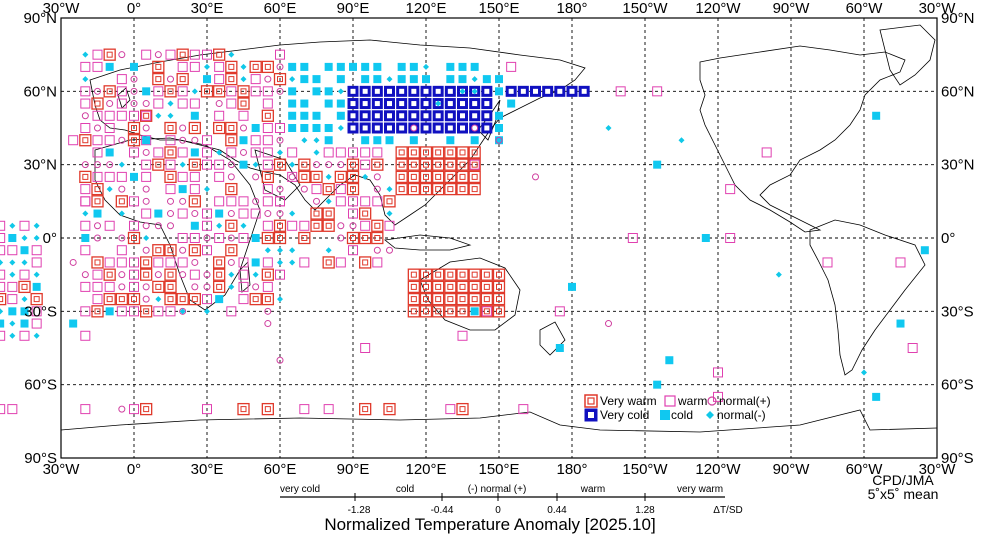 The height and width of the screenshot is (540, 1000). What do you see at coordinates (628, 401) in the screenshot?
I see `legend-very-warm-label: Very warm` at bounding box center [628, 401].